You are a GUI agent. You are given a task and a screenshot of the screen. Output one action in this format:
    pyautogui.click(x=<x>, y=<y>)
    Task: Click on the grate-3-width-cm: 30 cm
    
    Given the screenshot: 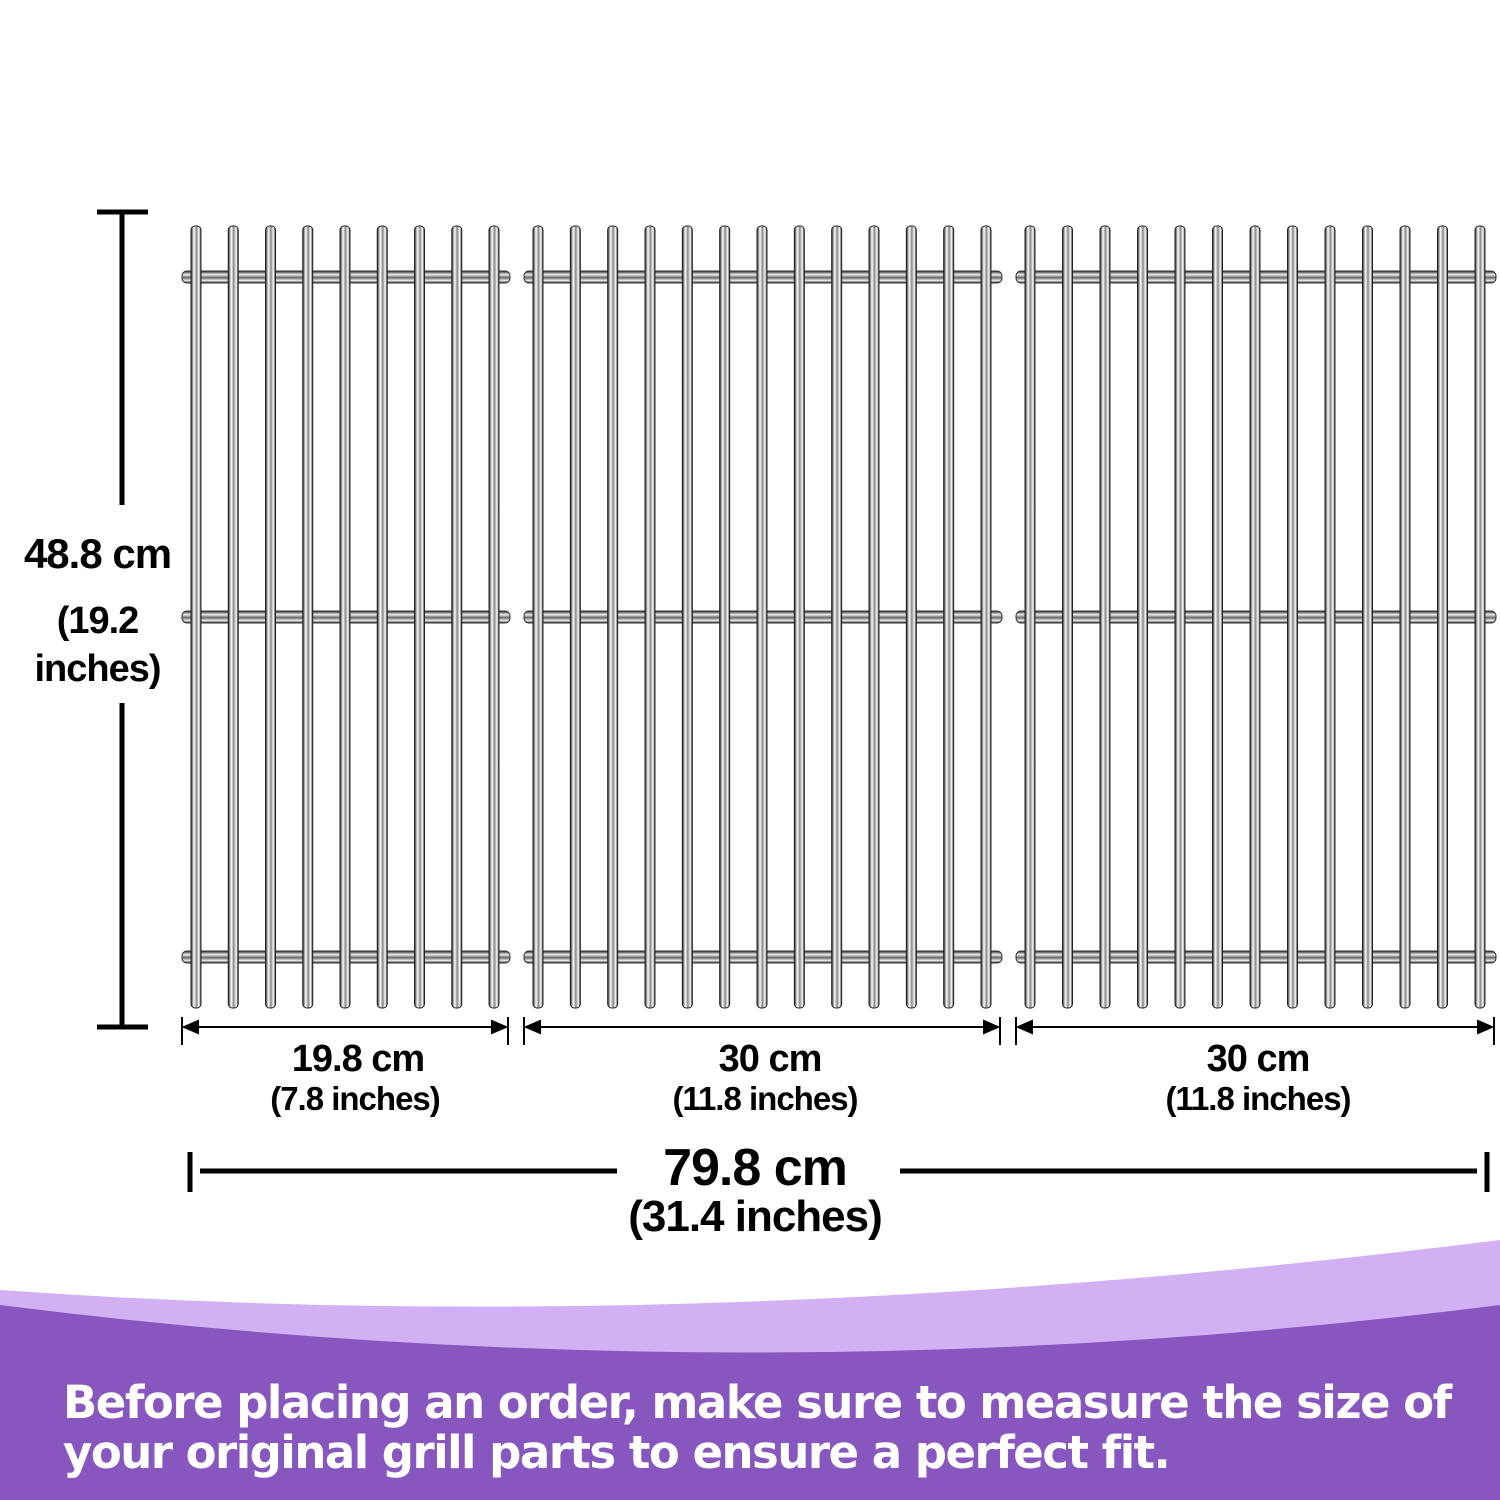 What is the action you would take?
    pyautogui.click(x=1258, y=1059)
    